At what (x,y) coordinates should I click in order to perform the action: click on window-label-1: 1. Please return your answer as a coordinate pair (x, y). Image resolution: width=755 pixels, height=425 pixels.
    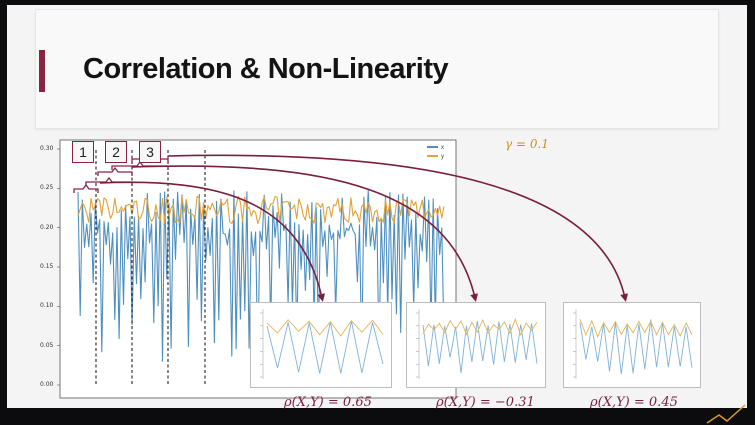
    Looking at the image, I should click on (83, 152).